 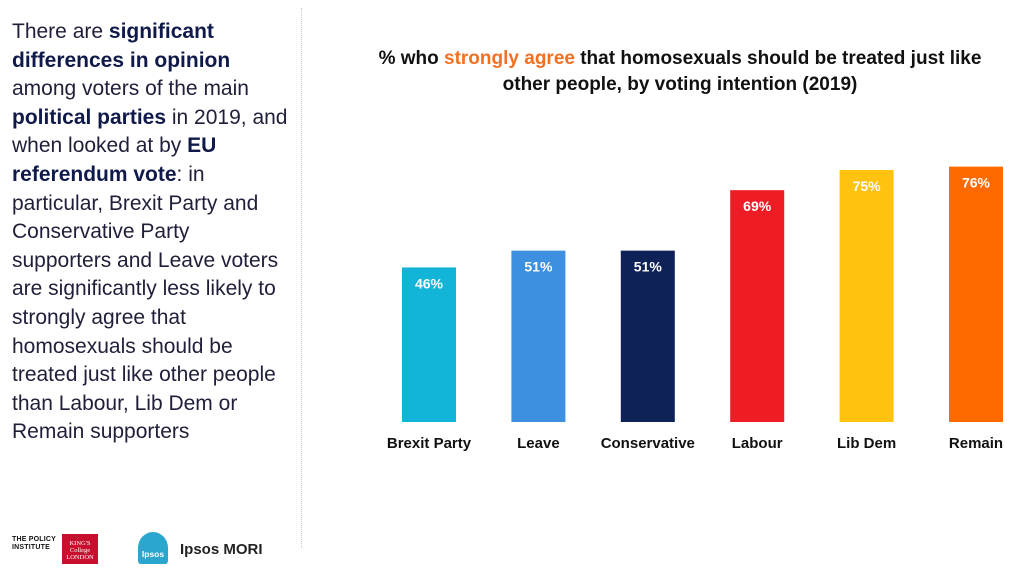 I want to click on bar-value-label: 69%, so click(x=757, y=206).